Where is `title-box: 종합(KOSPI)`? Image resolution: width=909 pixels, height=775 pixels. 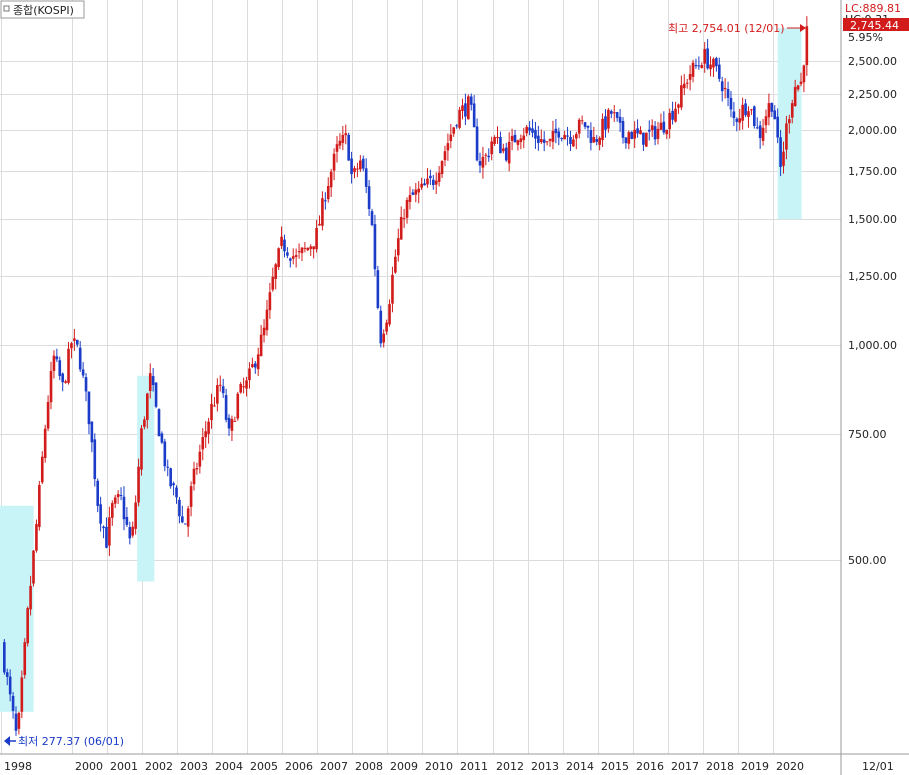
title-box: 종합(KOSPI) is located at coordinates (42, 9).